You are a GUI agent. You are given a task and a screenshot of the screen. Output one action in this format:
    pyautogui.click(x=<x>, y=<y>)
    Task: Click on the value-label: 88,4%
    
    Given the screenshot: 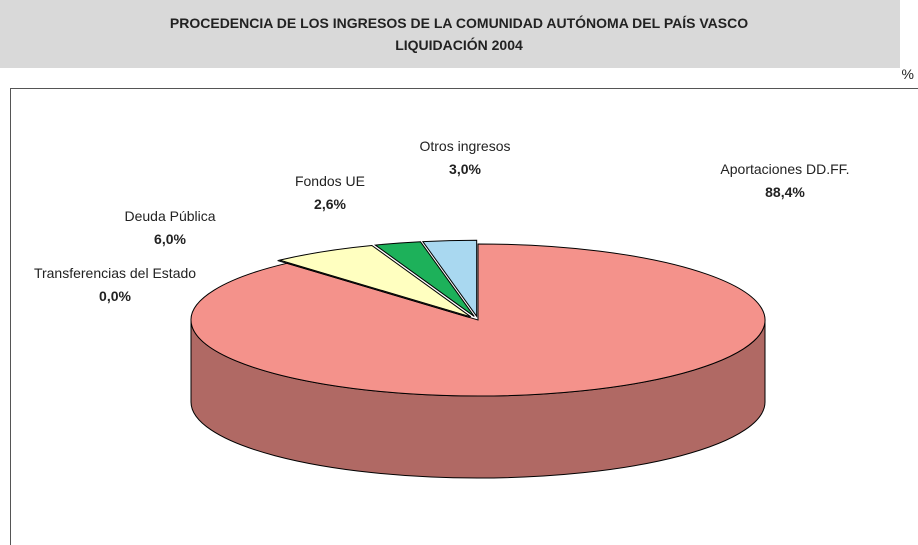 What is the action you would take?
    pyautogui.click(x=785, y=192)
    